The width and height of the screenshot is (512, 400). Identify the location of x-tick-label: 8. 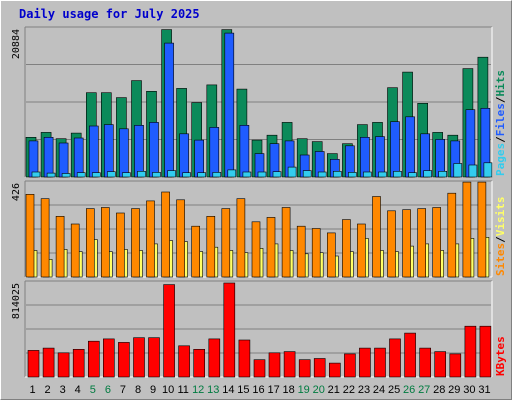
(138, 390).